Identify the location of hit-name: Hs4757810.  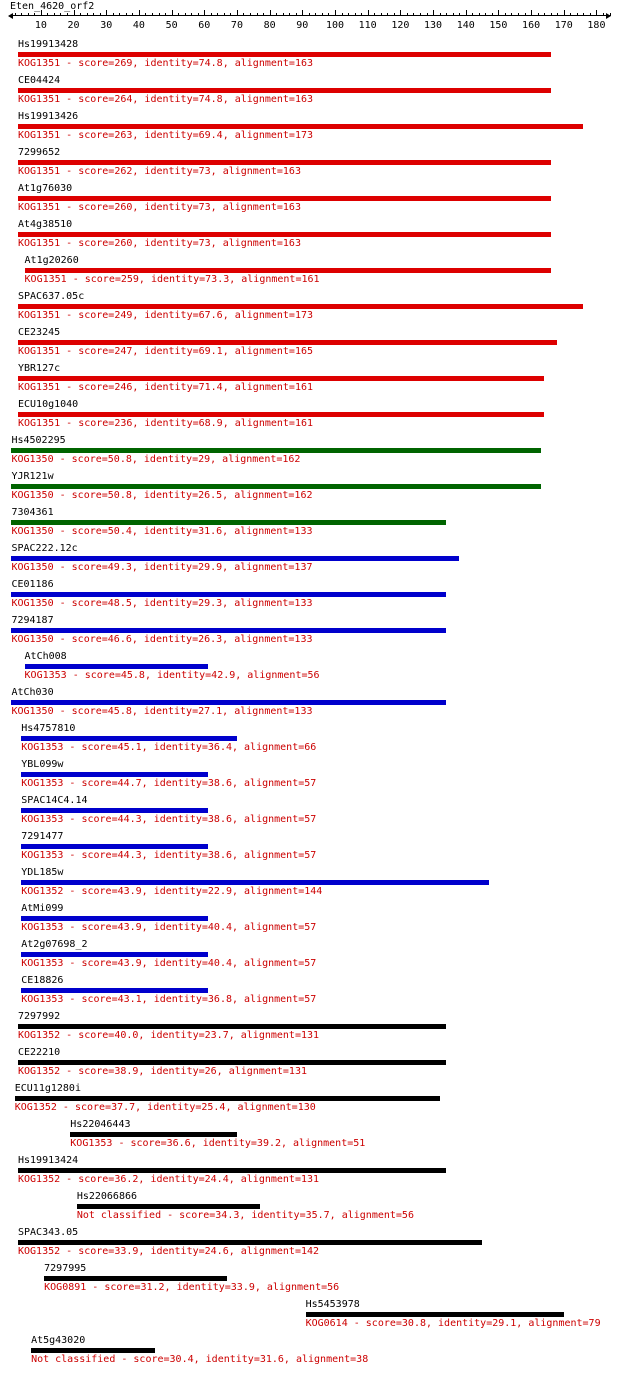
(48, 728).